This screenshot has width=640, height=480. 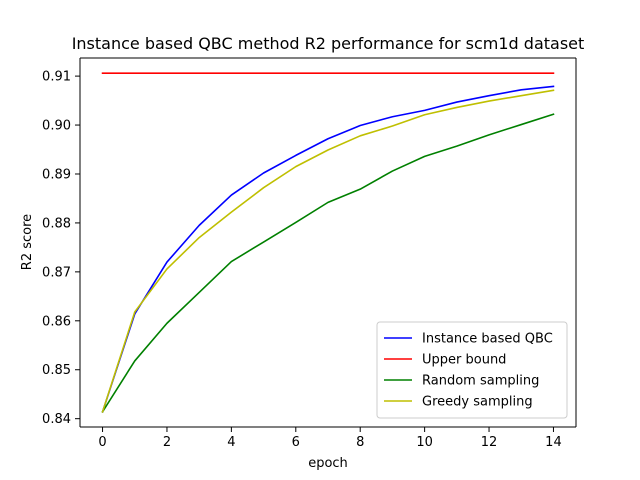 What do you see at coordinates (56, 419) in the screenshot?
I see `y-tick-label: 0.84` at bounding box center [56, 419].